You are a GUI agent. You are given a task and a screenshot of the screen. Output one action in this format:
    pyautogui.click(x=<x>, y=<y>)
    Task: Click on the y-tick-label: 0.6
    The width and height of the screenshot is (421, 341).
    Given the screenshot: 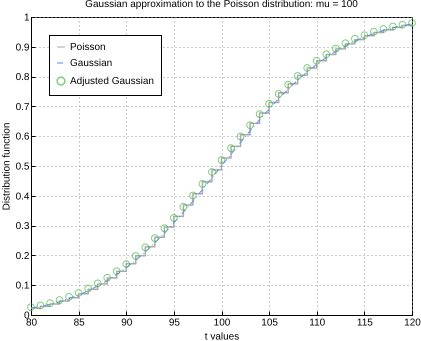 What is the action you would take?
    pyautogui.click(x=23, y=137)
    